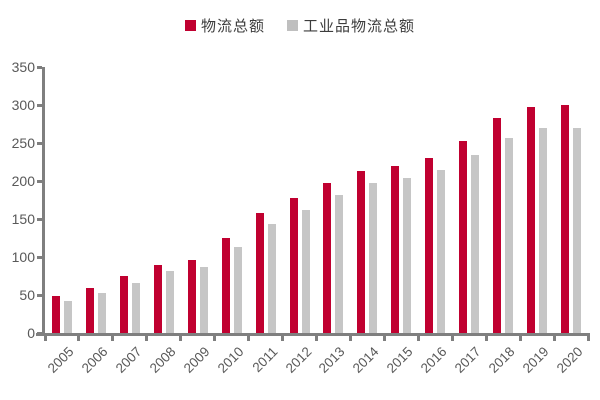 This screenshot has width=600, height=400. I want to click on bar-工业品物流总额-2015, so click(407, 255).